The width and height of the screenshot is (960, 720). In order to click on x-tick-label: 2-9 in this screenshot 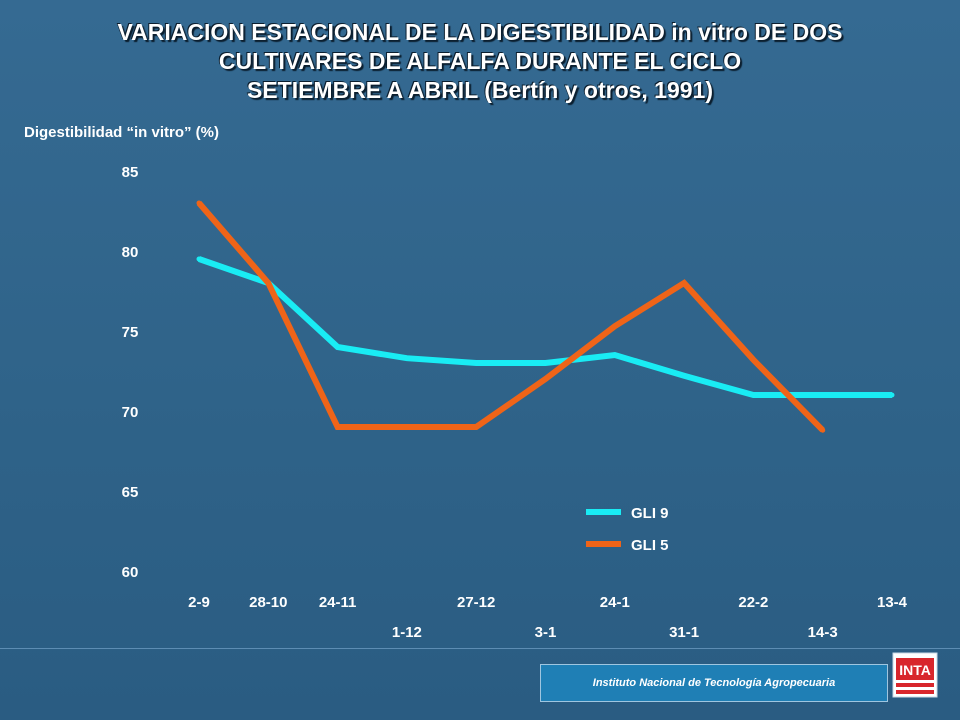, I will do `click(199, 602)`.